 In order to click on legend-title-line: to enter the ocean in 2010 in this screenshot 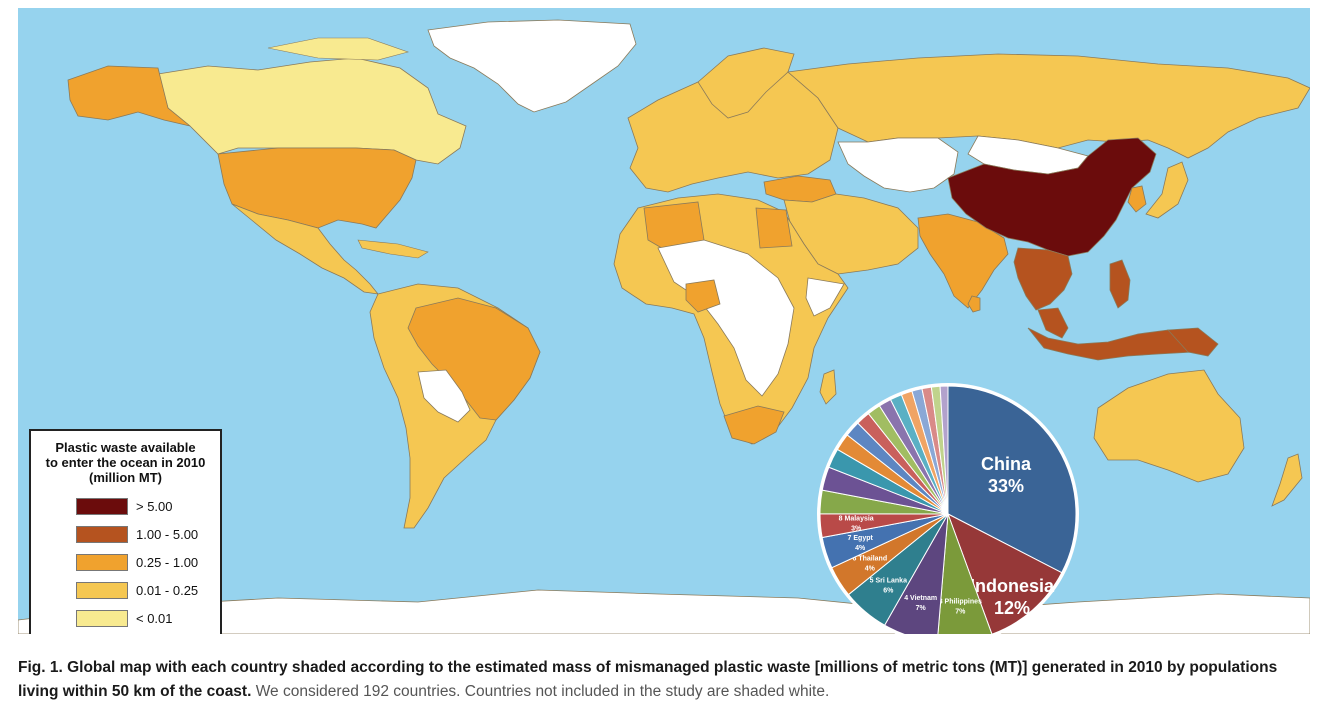, I will do `click(125, 462)`.